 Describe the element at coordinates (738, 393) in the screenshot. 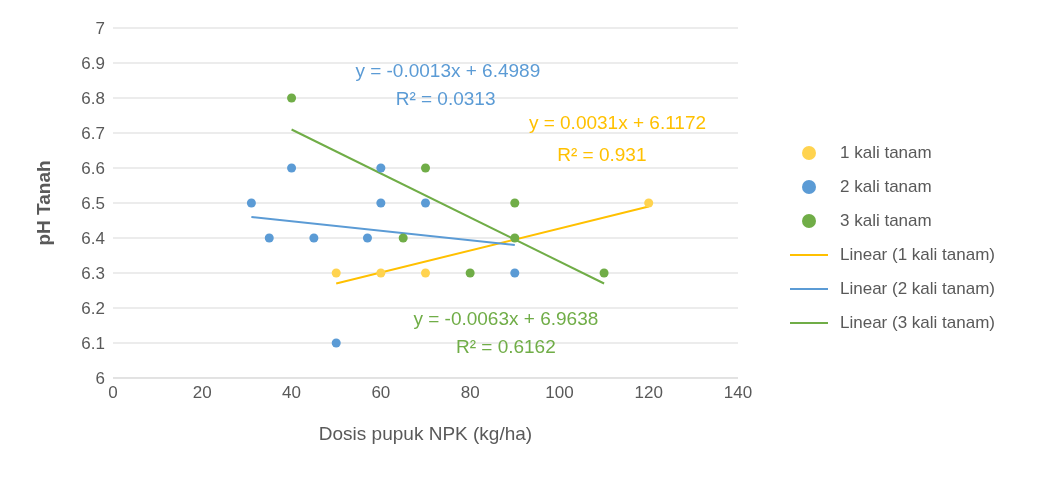

I see `x-tick-label: 140` at that location.